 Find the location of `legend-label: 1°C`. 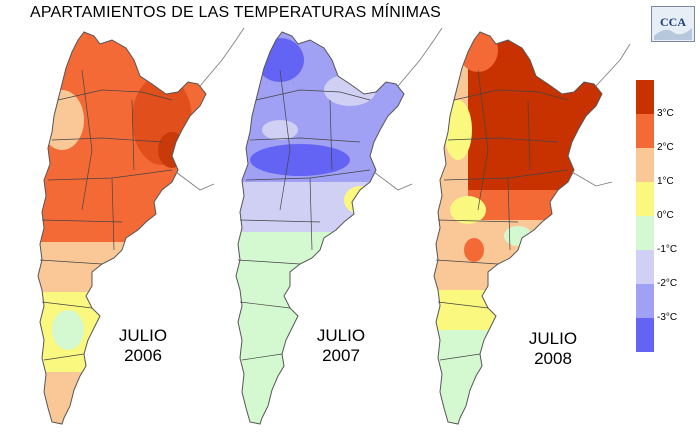

legend-label: 1°C is located at coordinates (665, 181).